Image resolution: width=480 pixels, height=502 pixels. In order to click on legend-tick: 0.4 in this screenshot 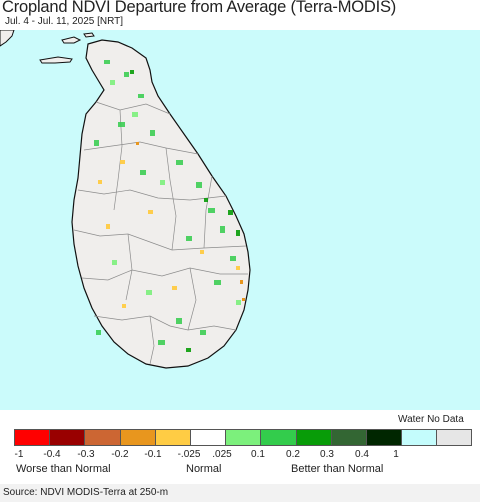, I will do `click(362, 454)`.